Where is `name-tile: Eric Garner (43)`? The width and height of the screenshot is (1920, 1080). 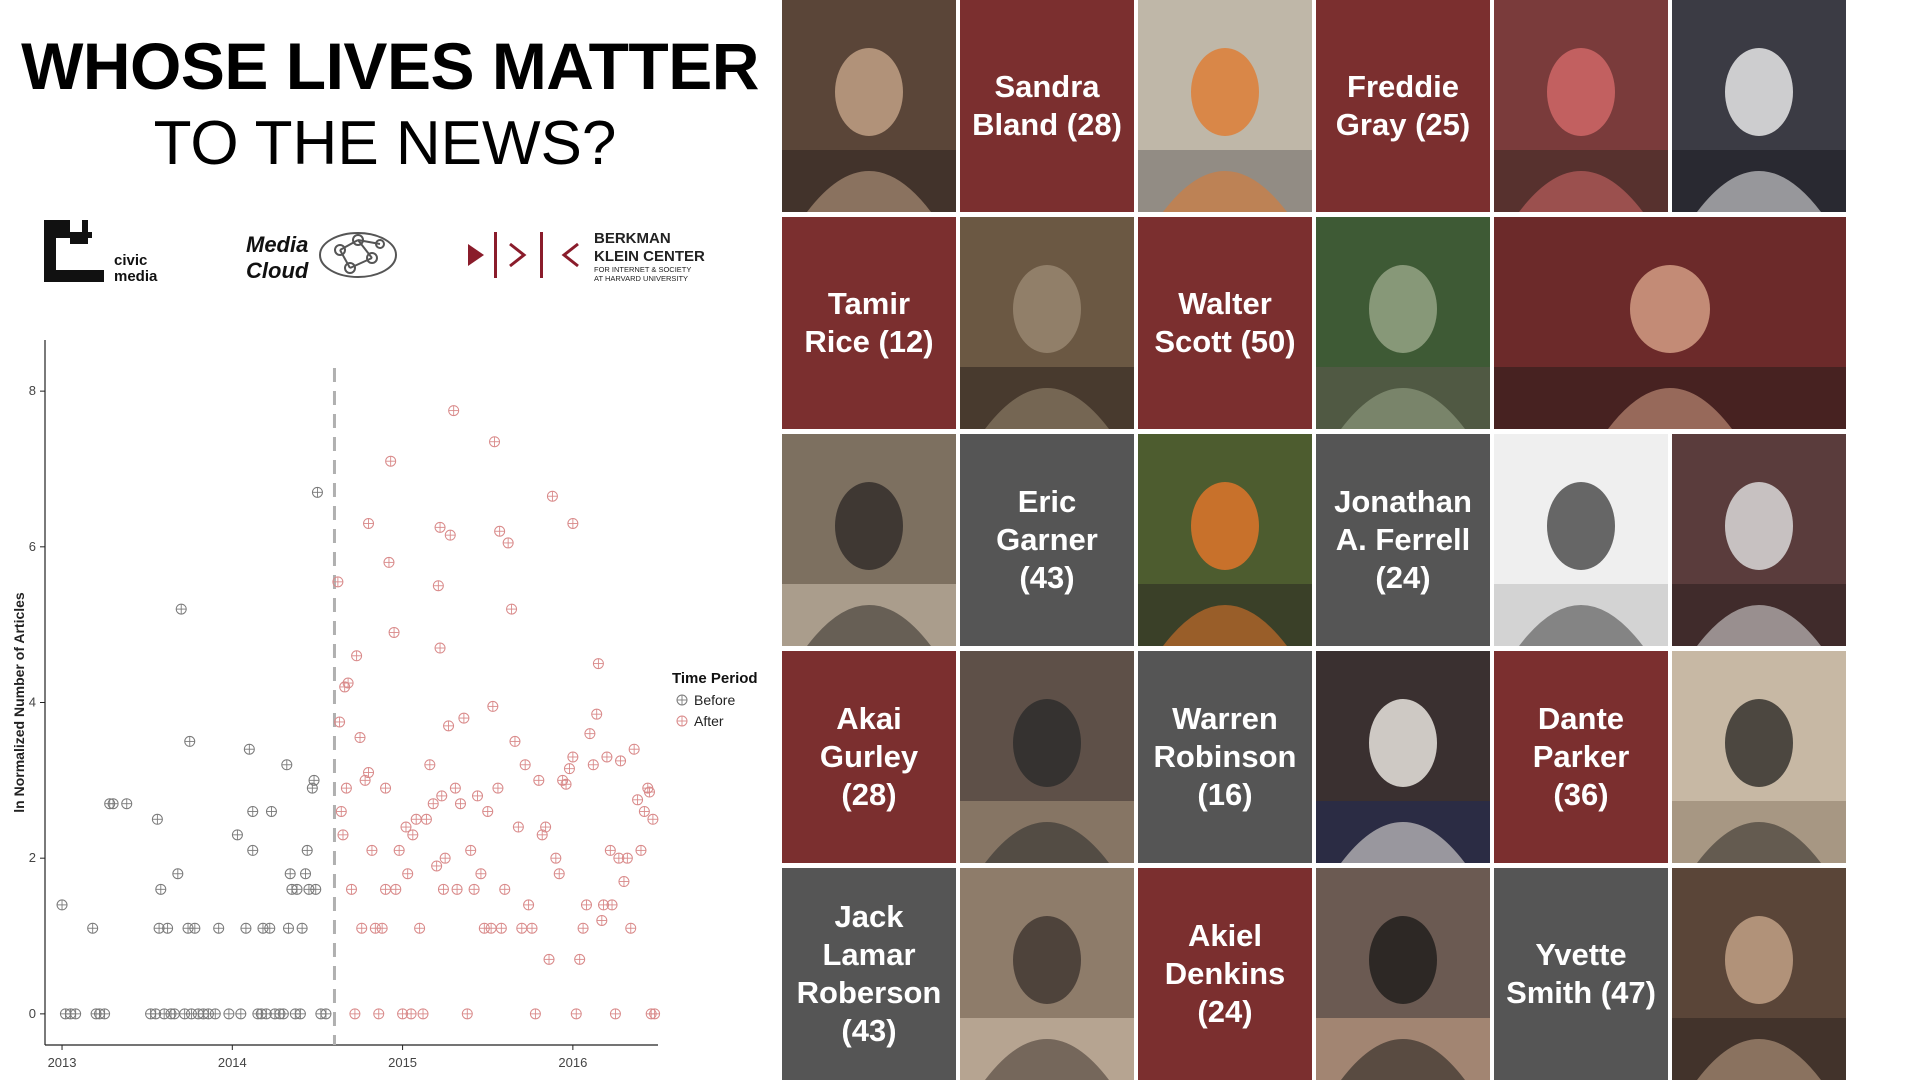
name-tile: Eric Garner (43) is located at coordinates (1047, 540).